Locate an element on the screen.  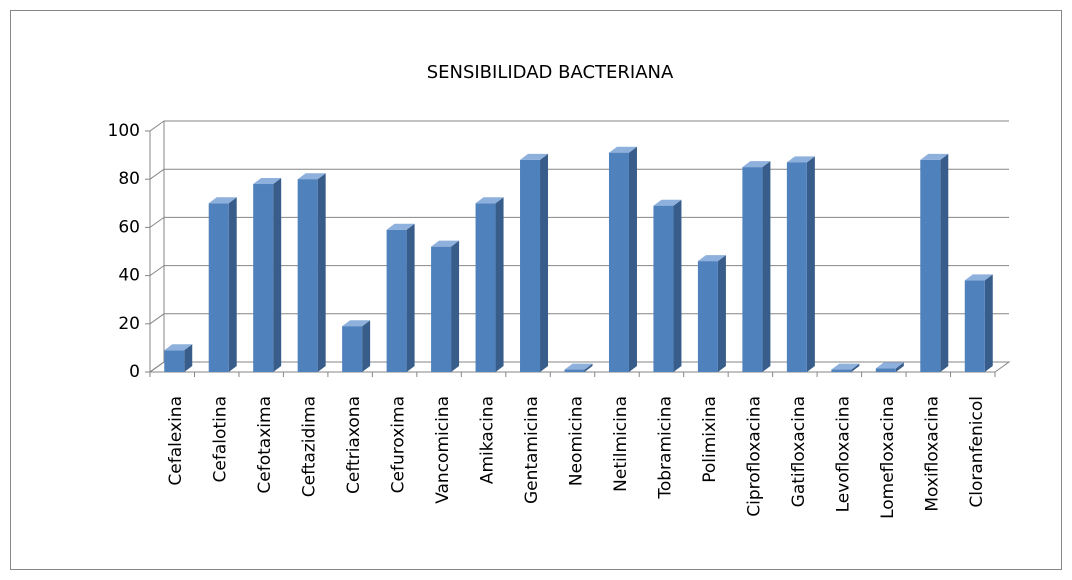
x-tick-label: Gentamicina is located at coordinates (532, 450).